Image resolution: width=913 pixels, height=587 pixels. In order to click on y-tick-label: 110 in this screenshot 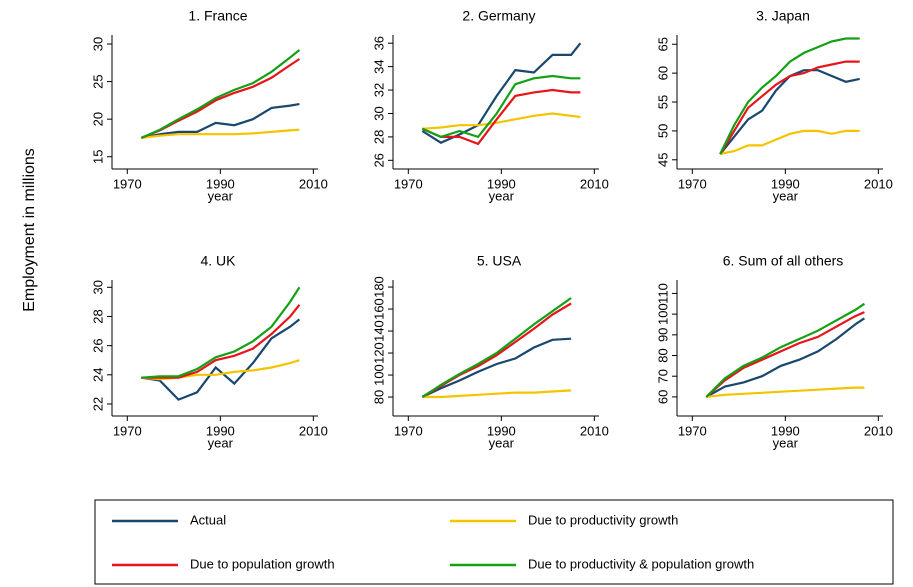, I will do `click(662, 293)`.